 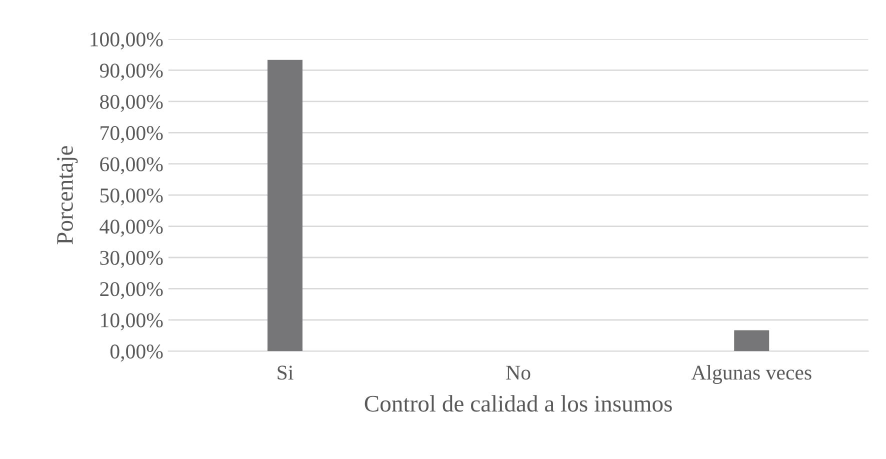 What do you see at coordinates (136, 353) in the screenshot?
I see `y-tick-label: 0,00%` at bounding box center [136, 353].